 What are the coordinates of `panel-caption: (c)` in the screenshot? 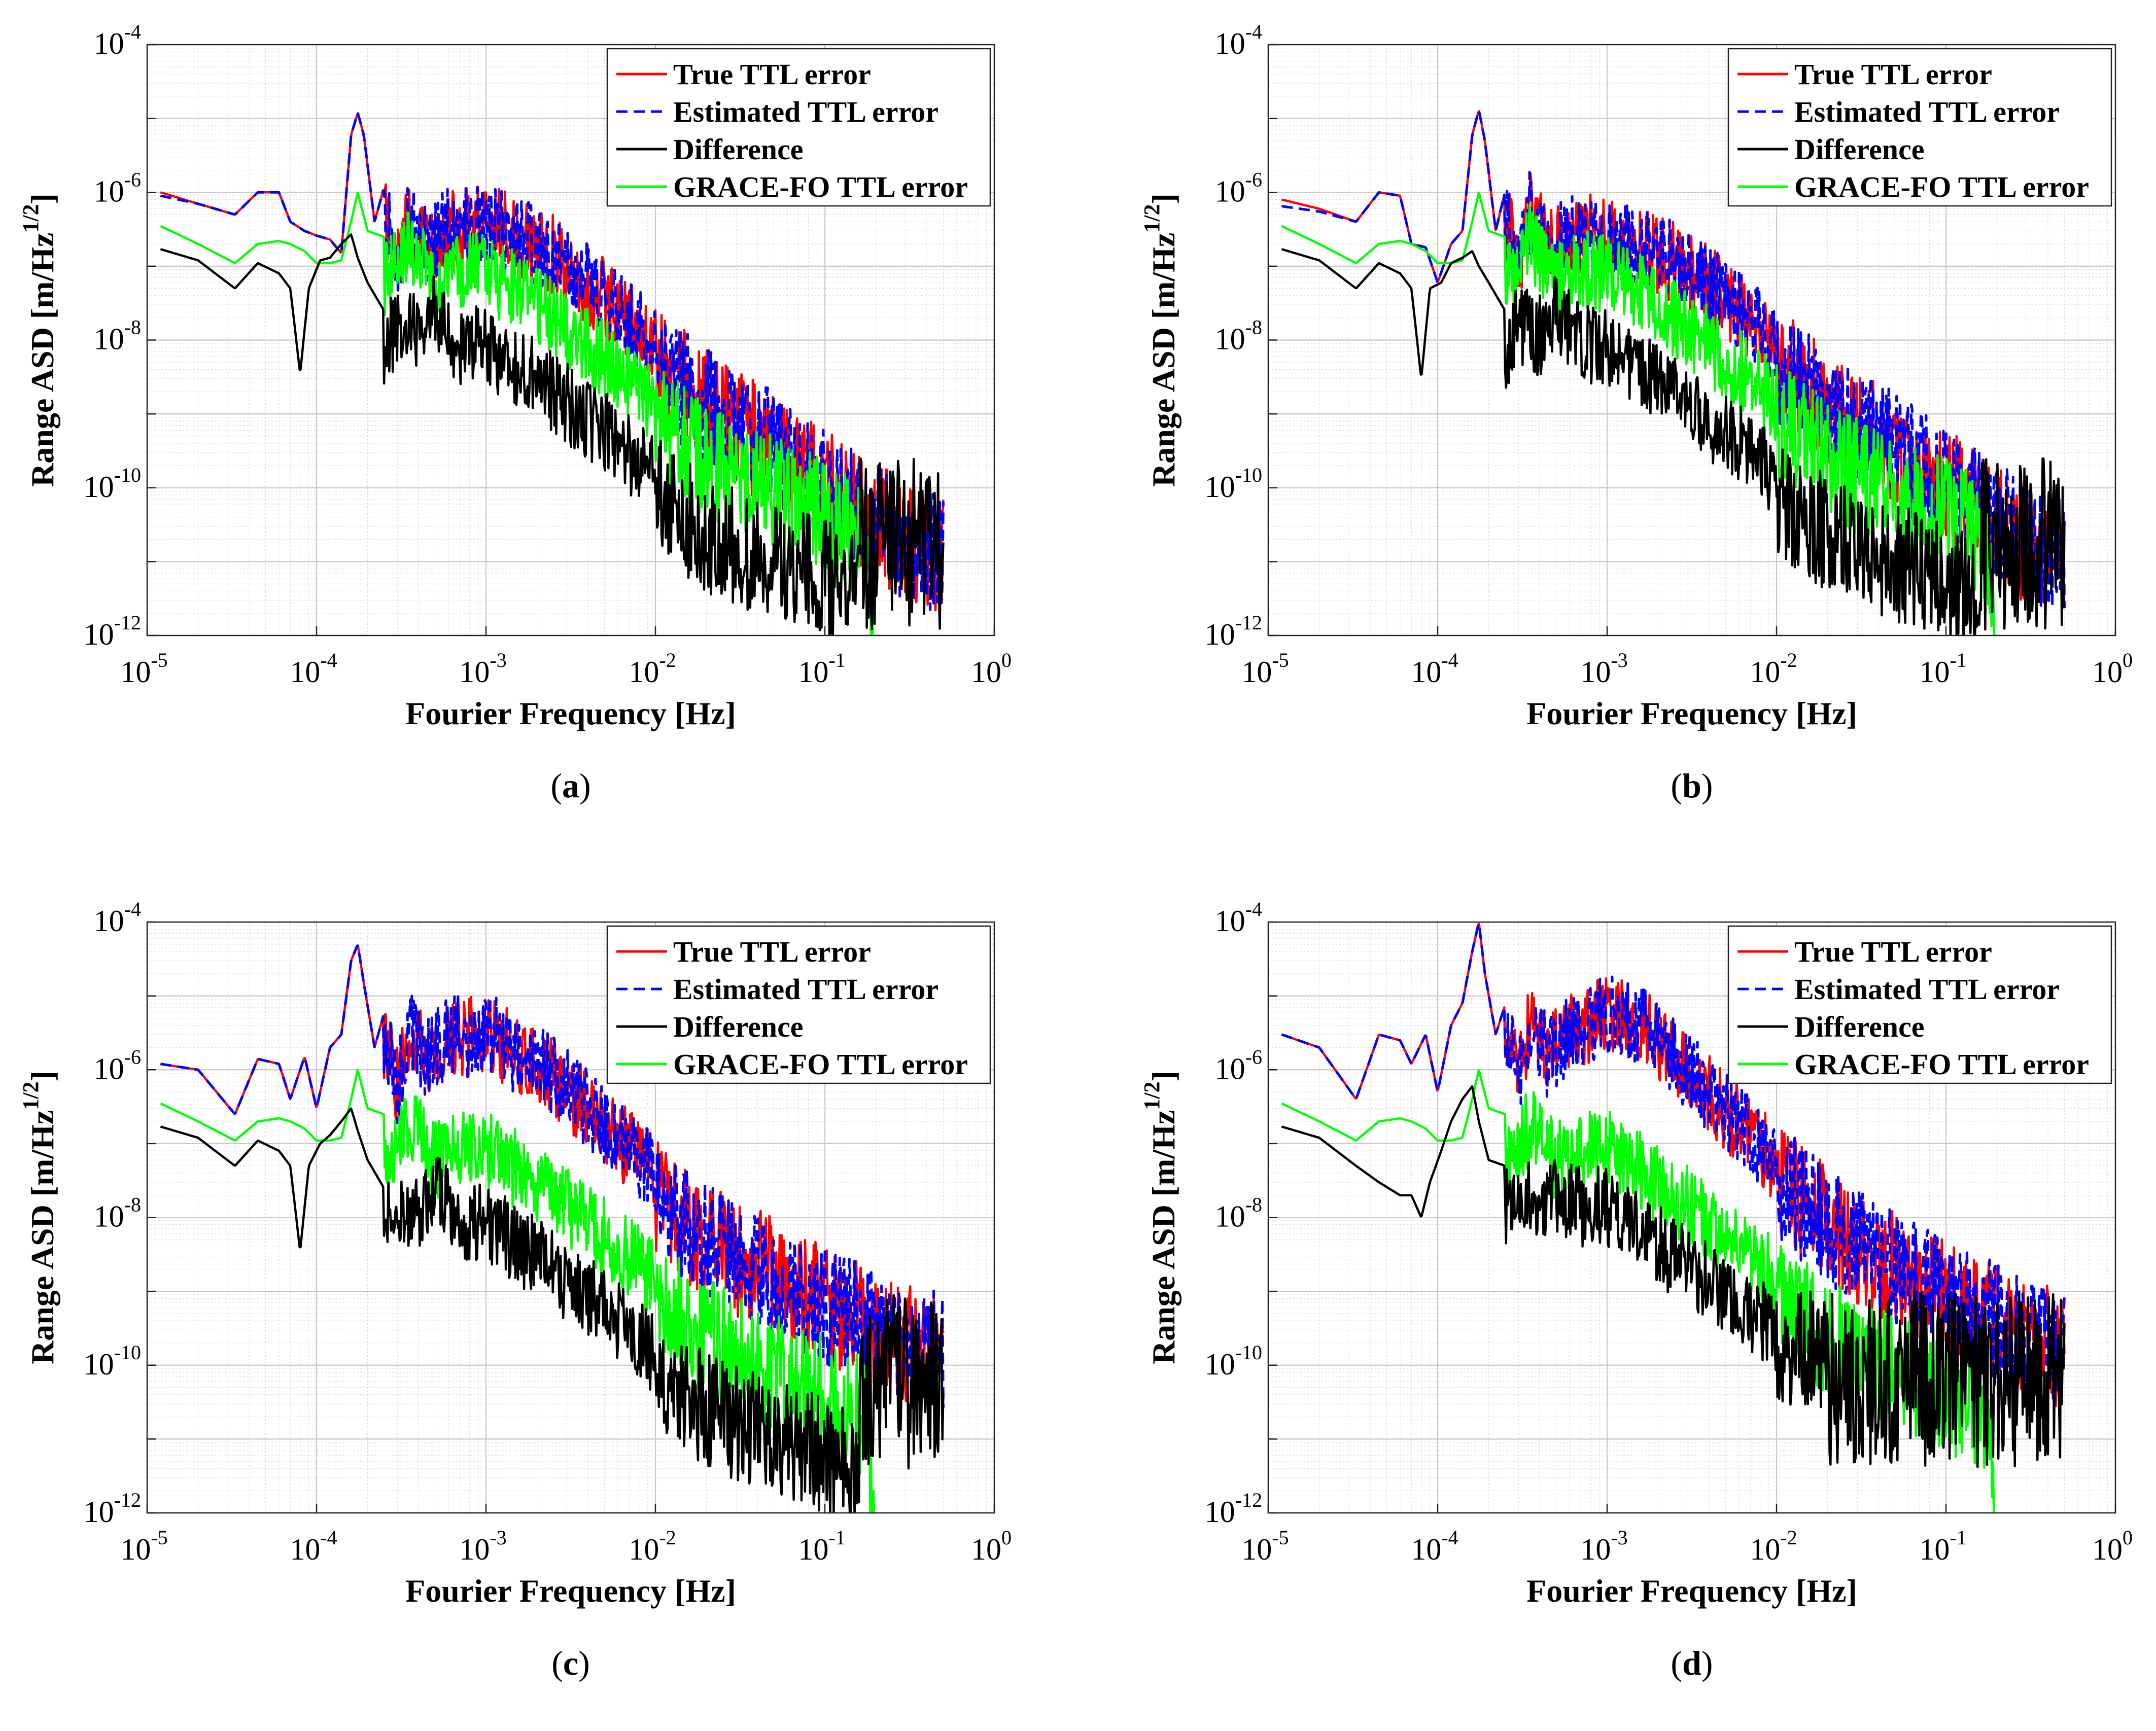 It's located at (570, 1663).